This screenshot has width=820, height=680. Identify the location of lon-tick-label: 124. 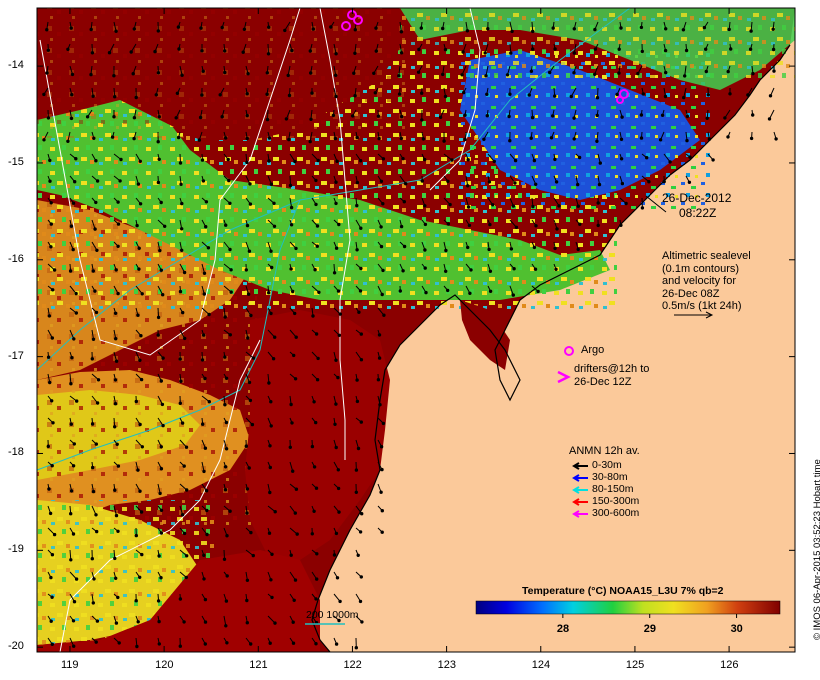
(541, 665).